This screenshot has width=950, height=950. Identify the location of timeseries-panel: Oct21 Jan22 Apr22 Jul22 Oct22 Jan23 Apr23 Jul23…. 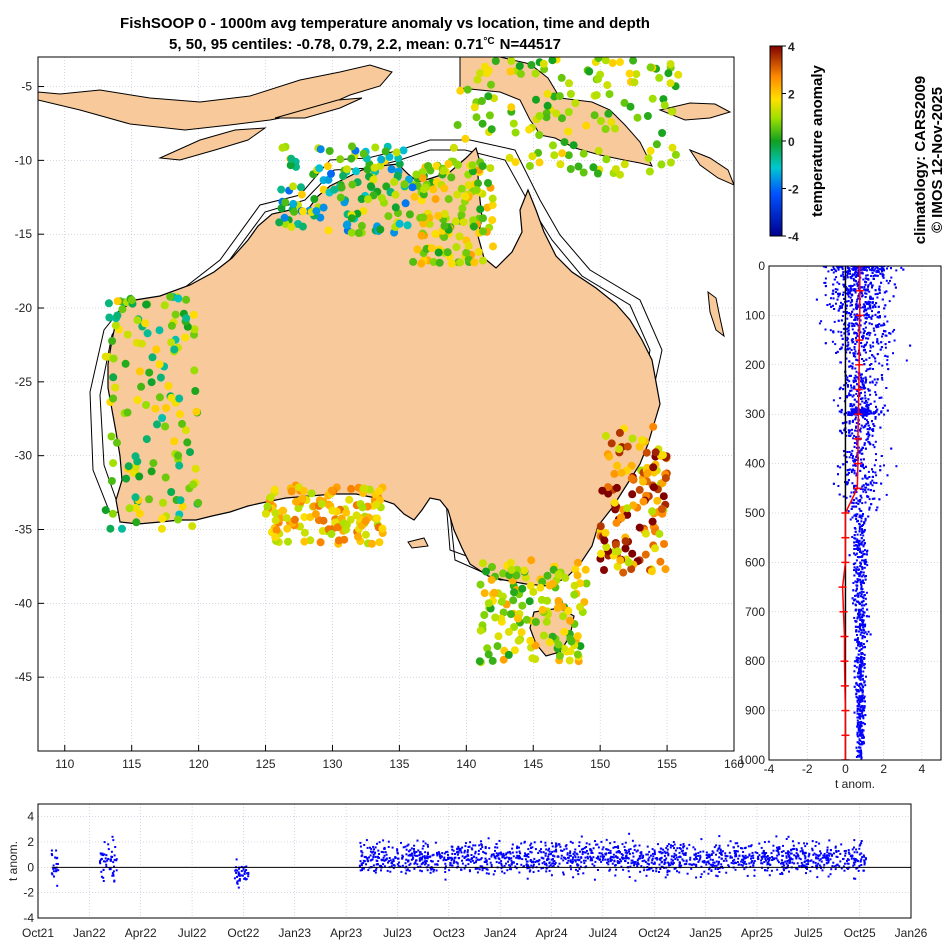
(467, 871).